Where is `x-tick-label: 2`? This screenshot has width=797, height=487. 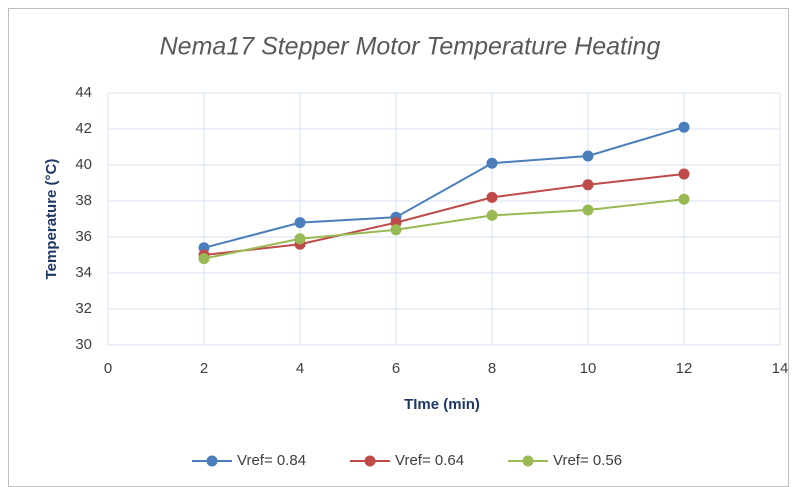
x-tick-label: 2 is located at coordinates (204, 368).